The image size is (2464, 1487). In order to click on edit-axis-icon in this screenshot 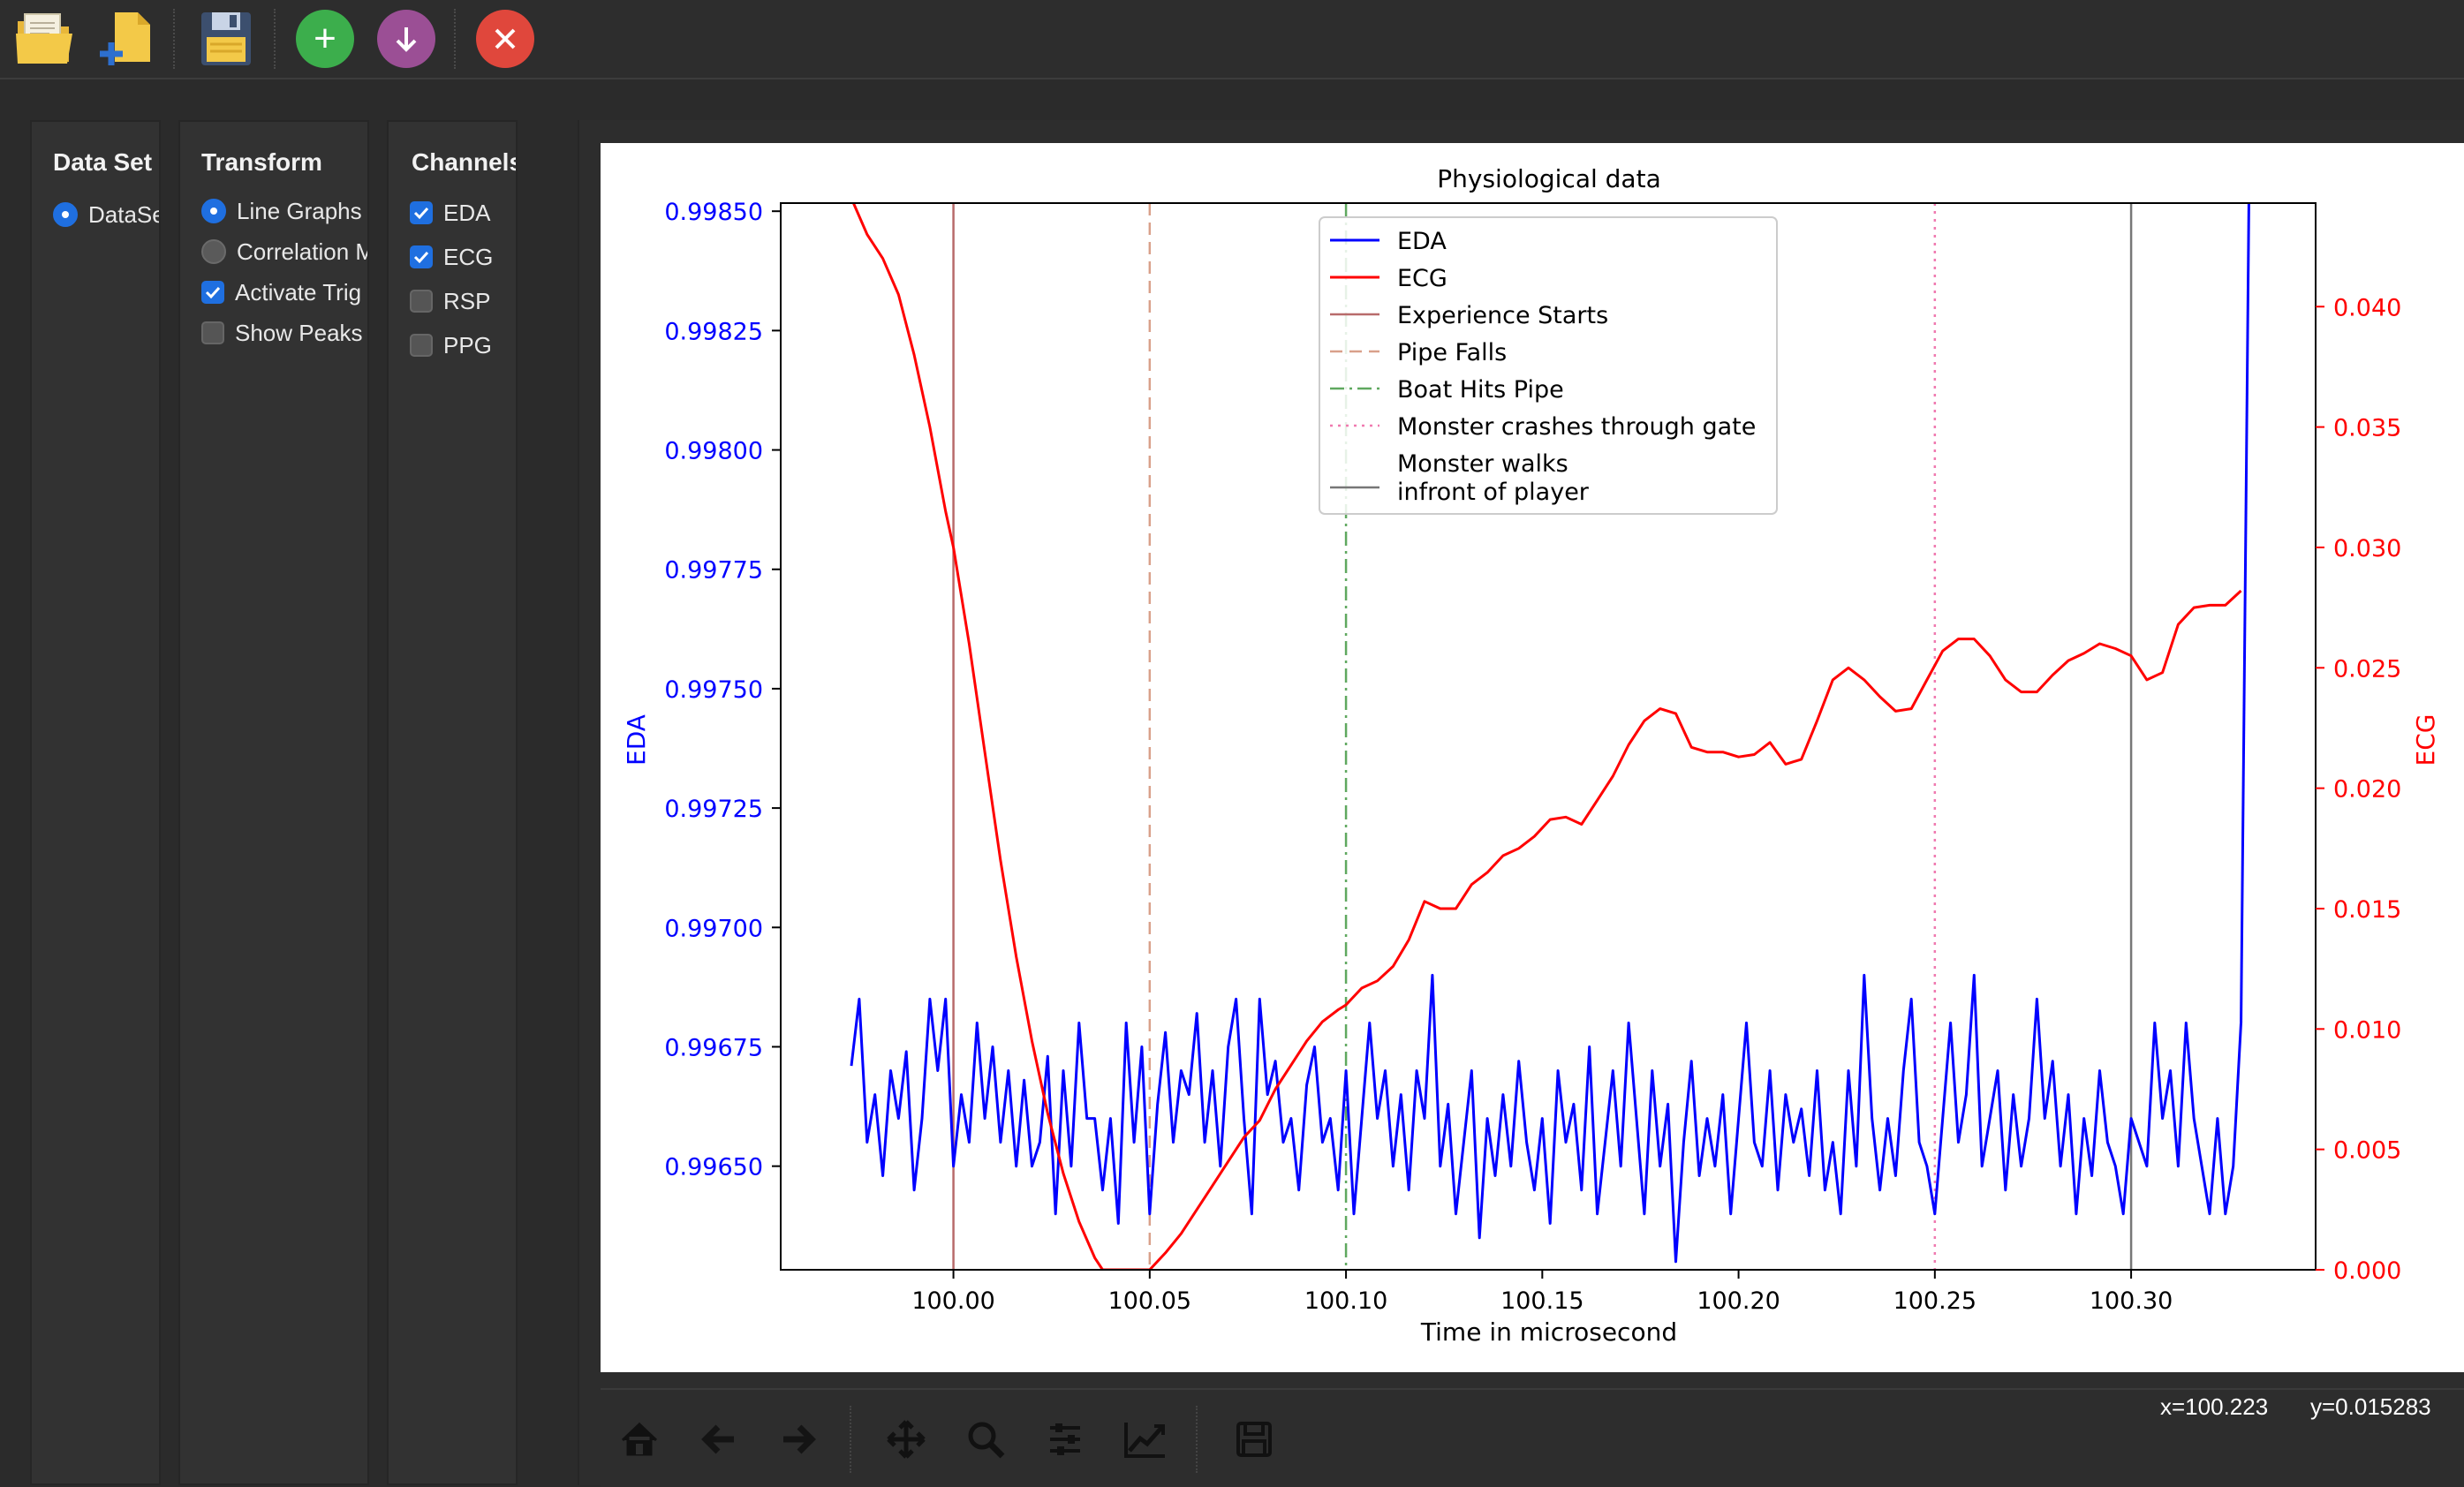, I will do `click(1144, 1439)`.